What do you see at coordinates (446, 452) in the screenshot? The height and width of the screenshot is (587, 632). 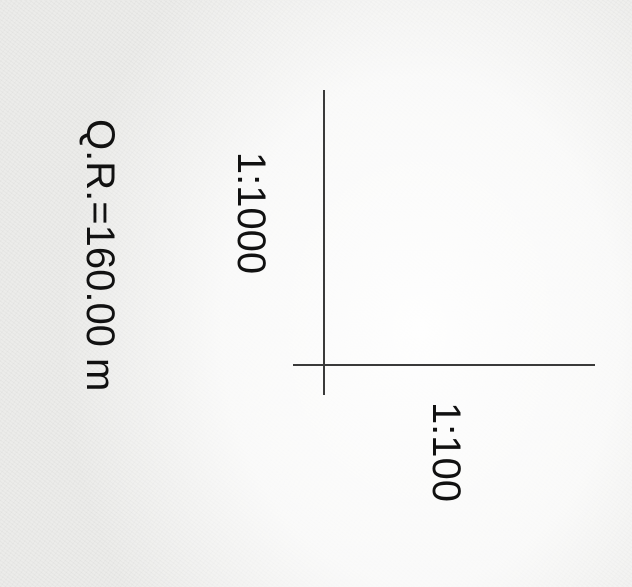 I see `horizontal-scale-label: 1:100` at bounding box center [446, 452].